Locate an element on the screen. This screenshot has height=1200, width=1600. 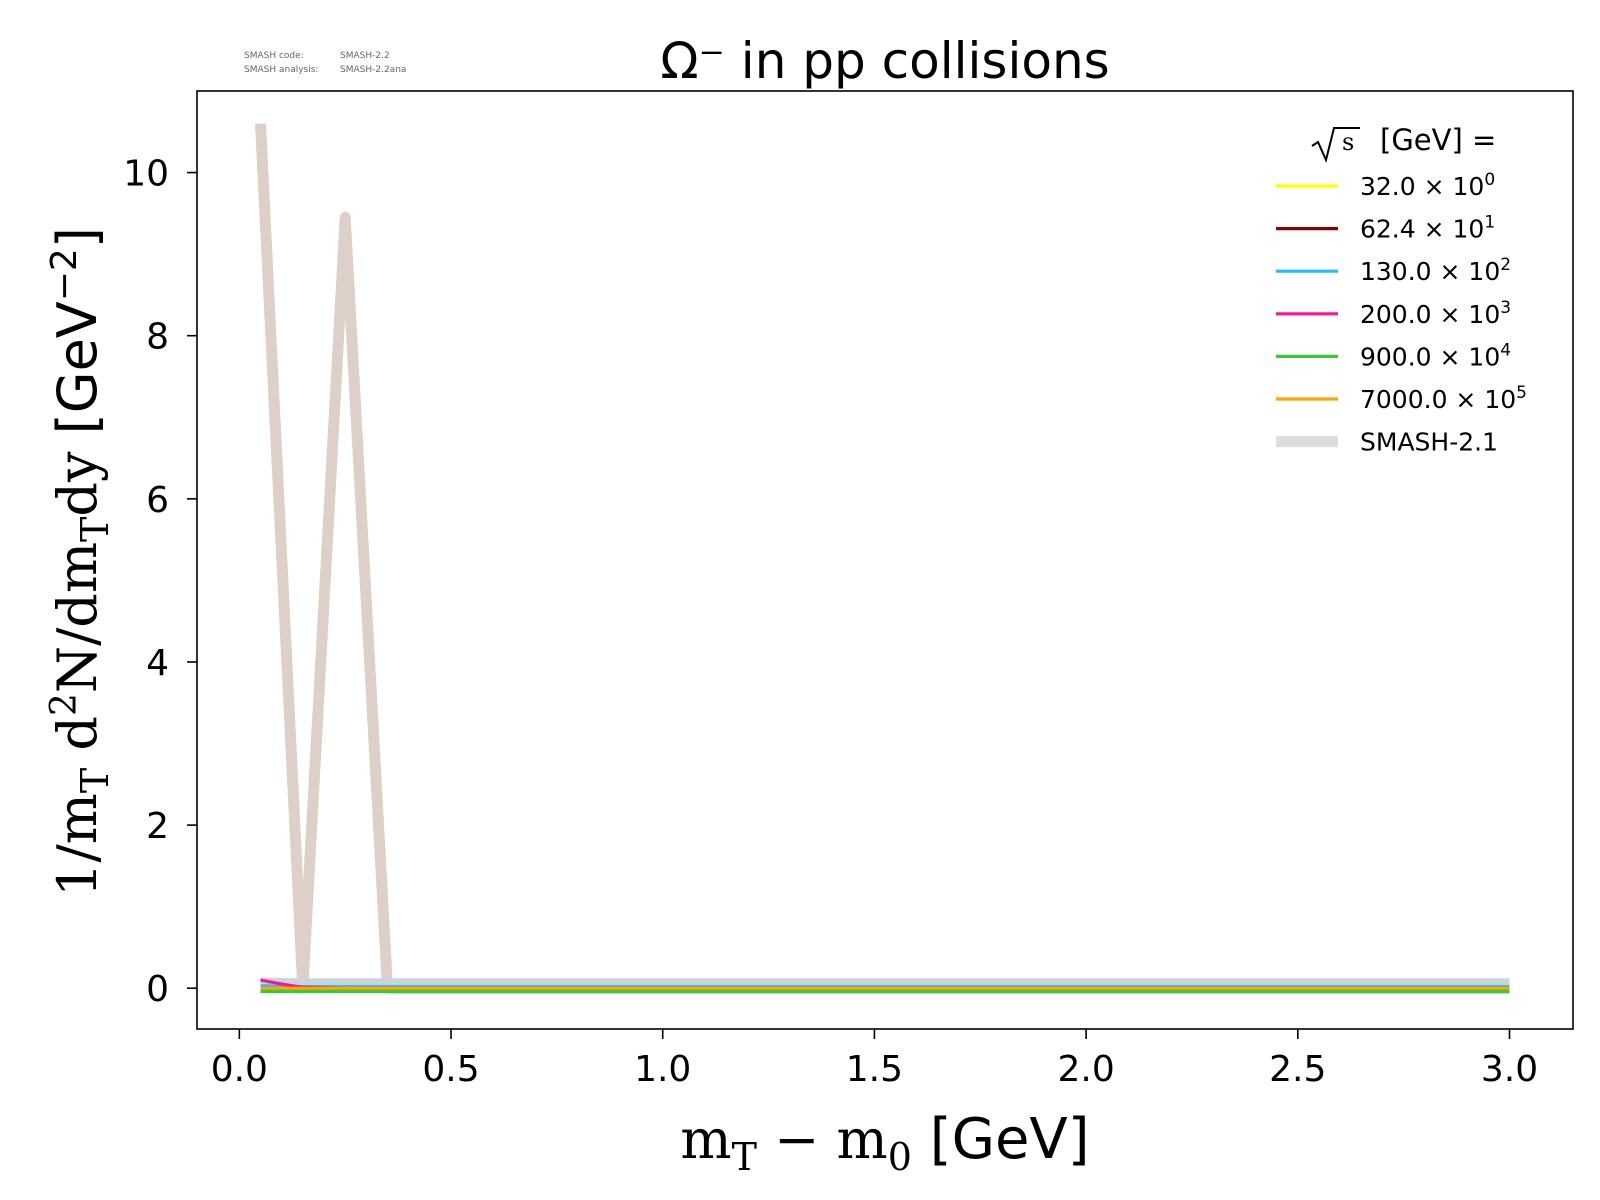
legend-title-text: [GeV] = is located at coordinates (1438, 140).